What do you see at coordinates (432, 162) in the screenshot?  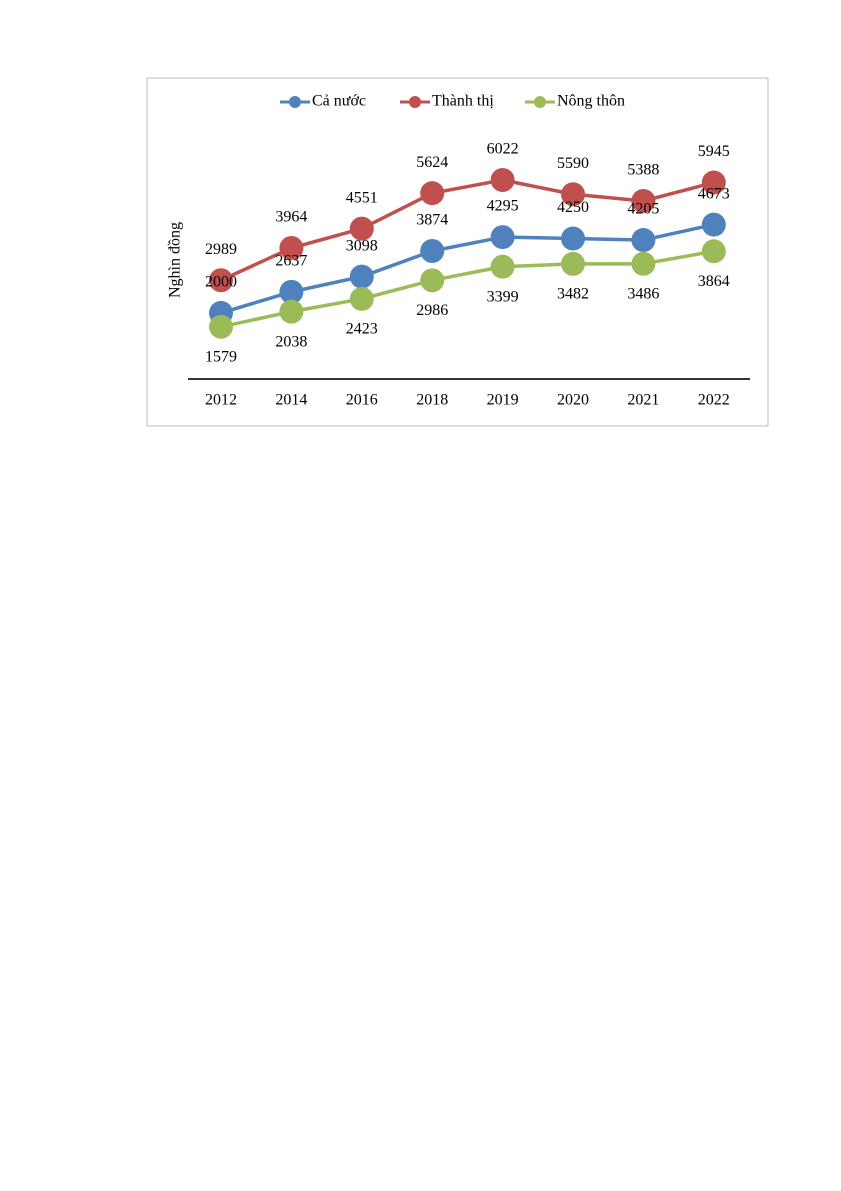 I see `data-label: 5624` at bounding box center [432, 162].